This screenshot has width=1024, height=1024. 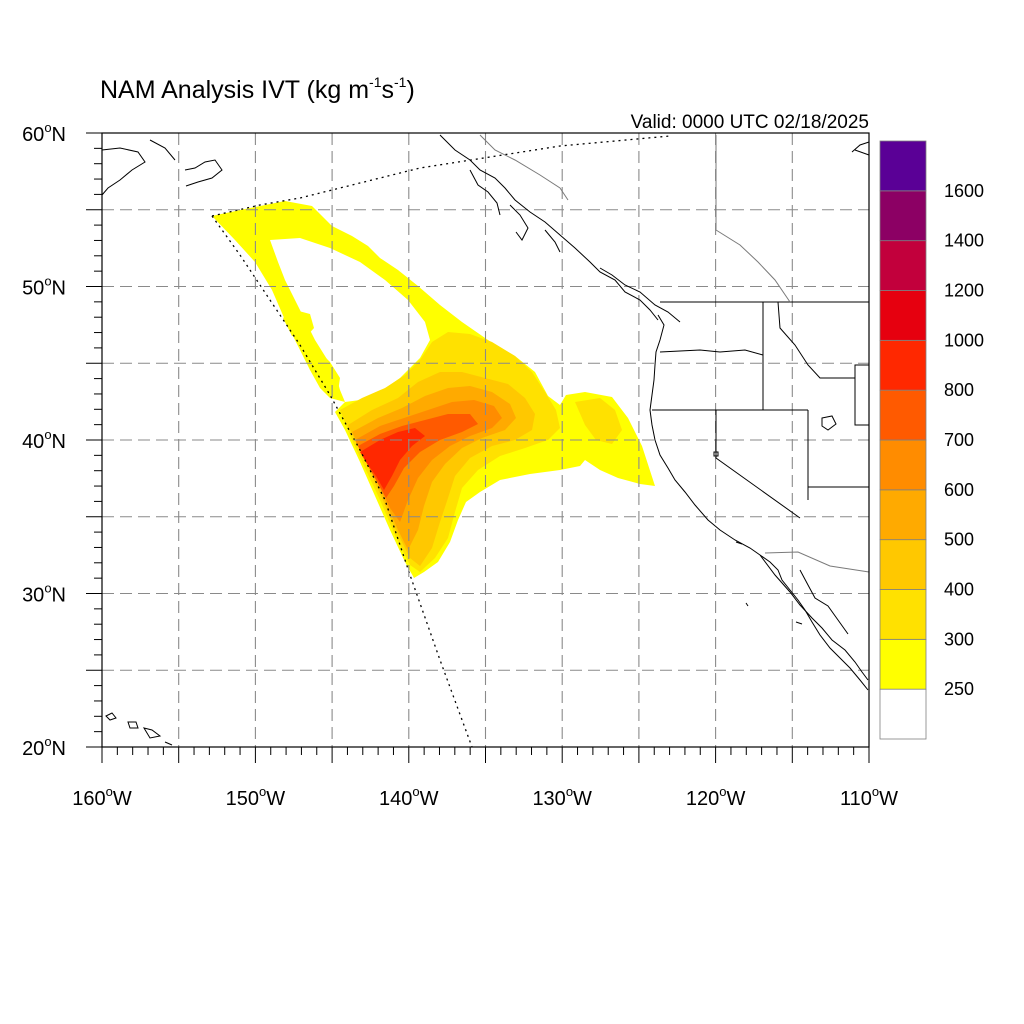 I want to click on coastline-alaska, so click(x=162, y=167).